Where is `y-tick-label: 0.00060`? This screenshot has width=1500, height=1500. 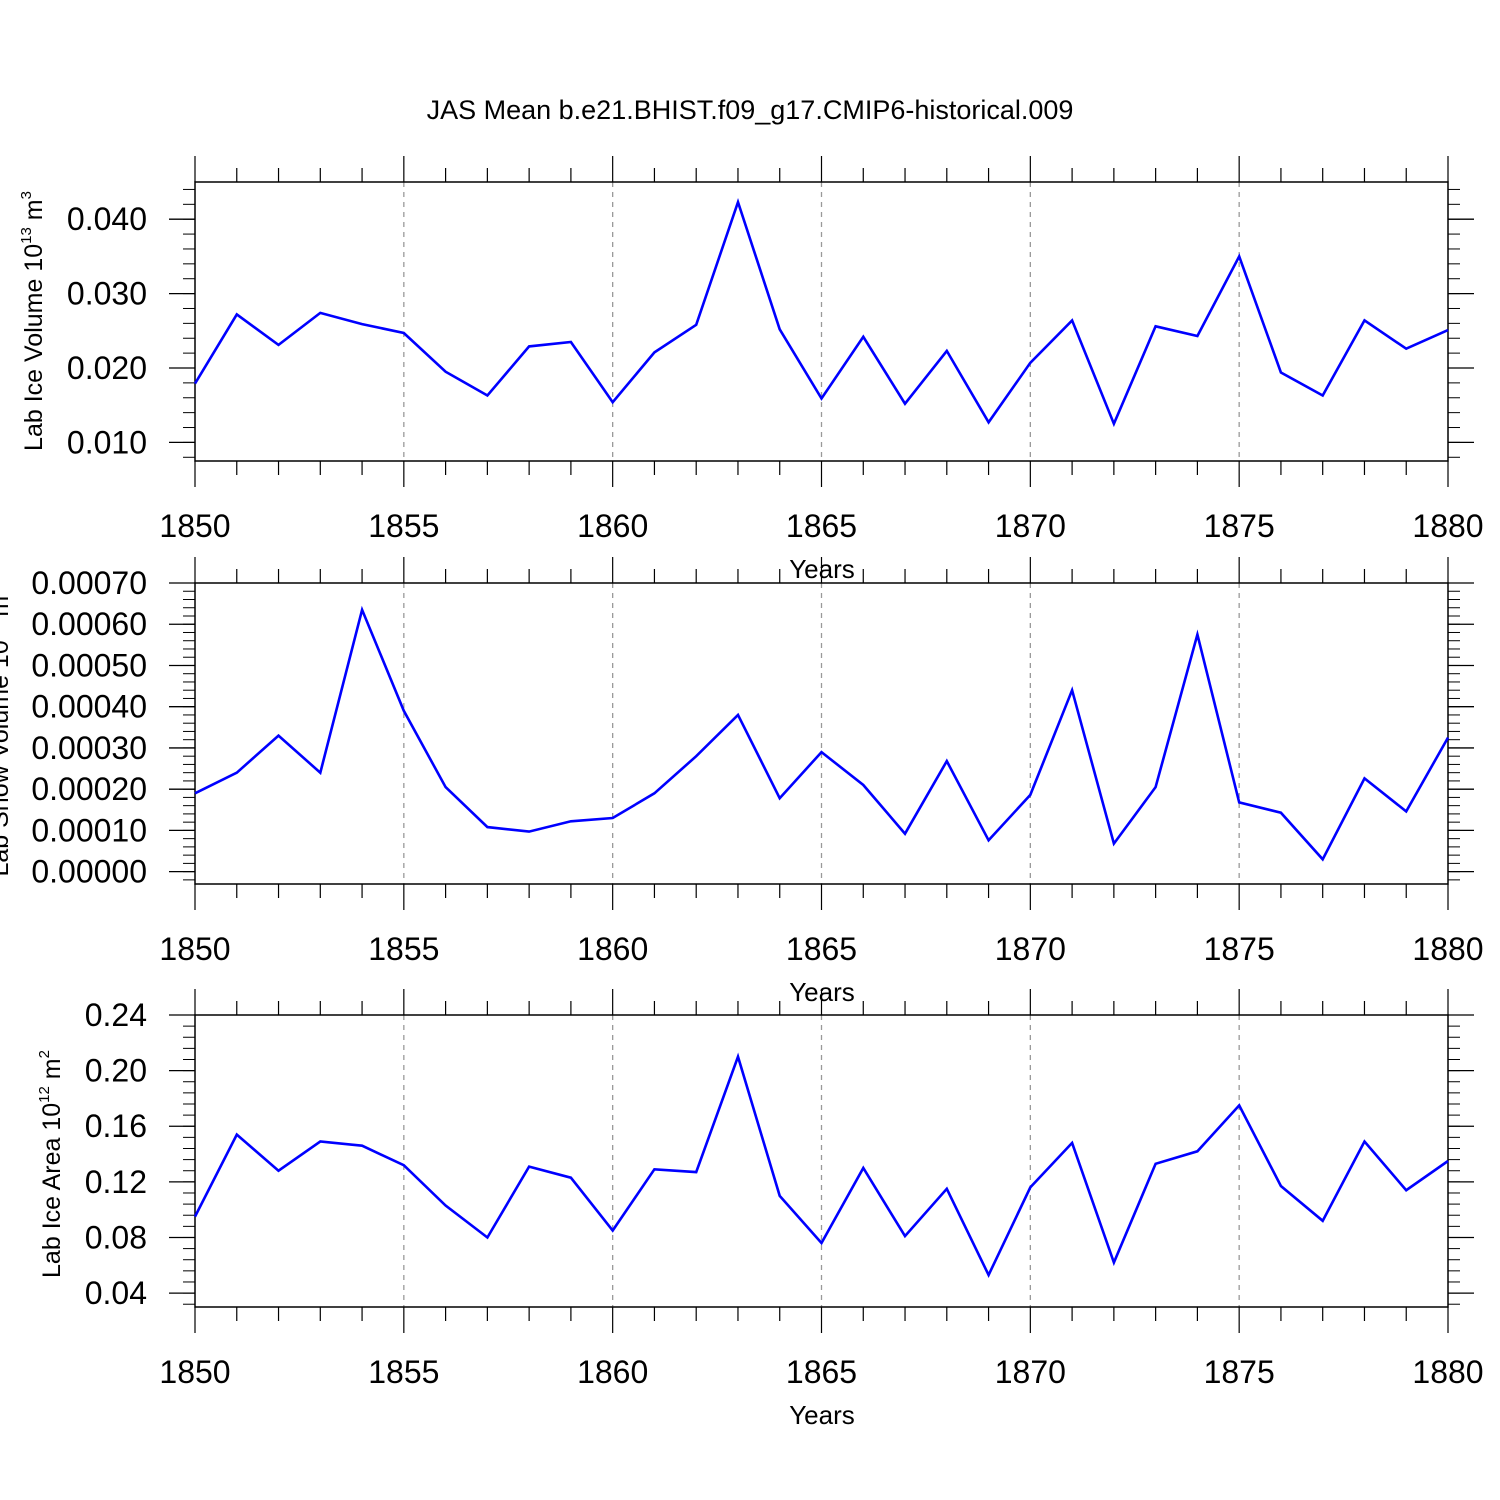
y-tick-label: 0.00060 is located at coordinates (89, 624).